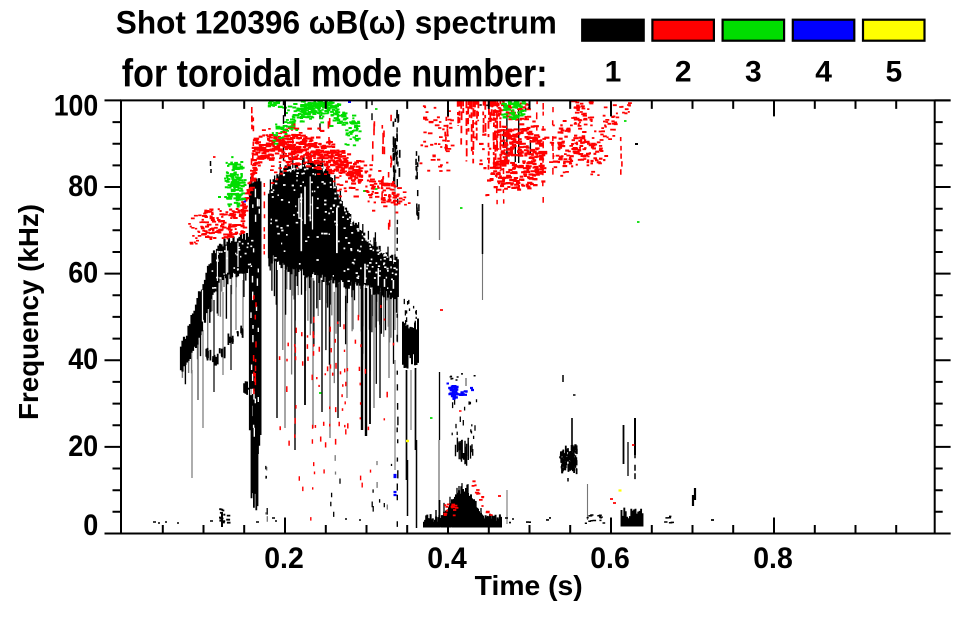  What do you see at coordinates (683, 72) in the screenshot?
I see `svg-text: 2` at bounding box center [683, 72].